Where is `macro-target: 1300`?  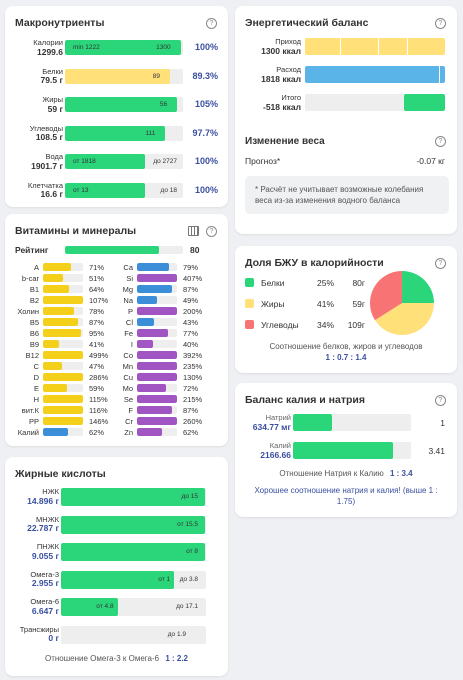 macro-target: 1300 is located at coordinates (163, 47).